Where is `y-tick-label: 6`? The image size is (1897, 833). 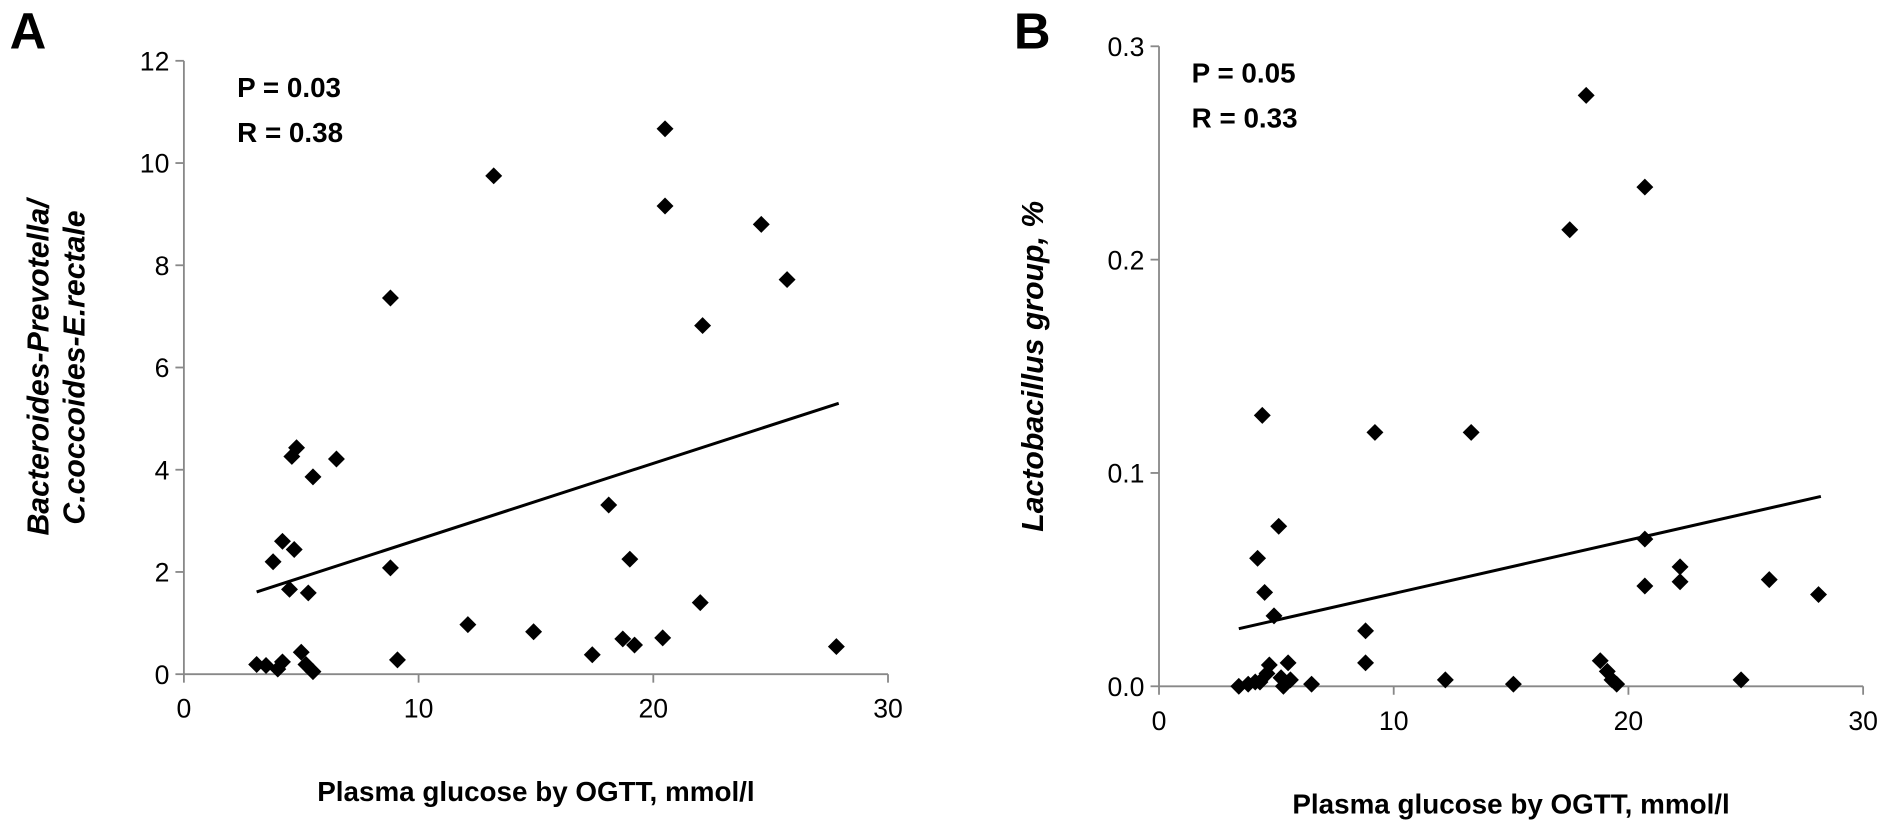 y-tick-label: 6 is located at coordinates (162, 368).